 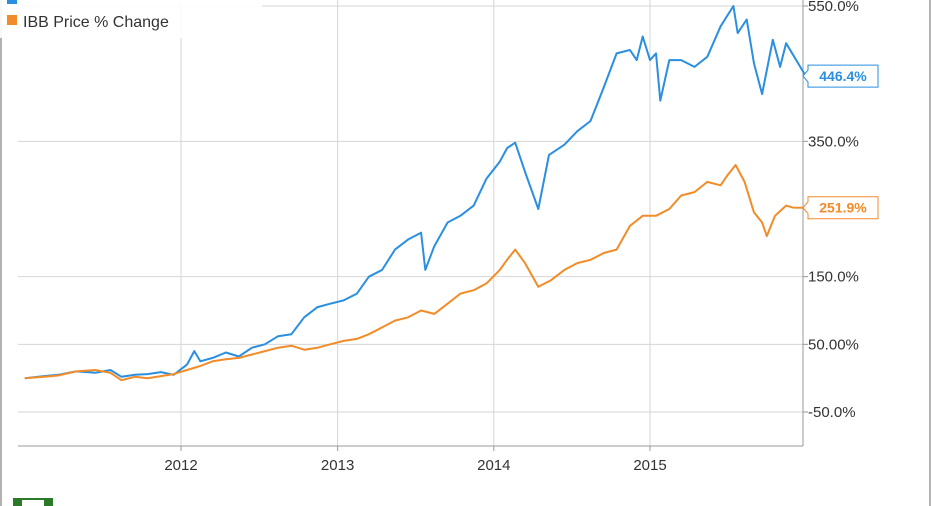 I want to click on y-tick-label: 150.0%, so click(x=833, y=277).